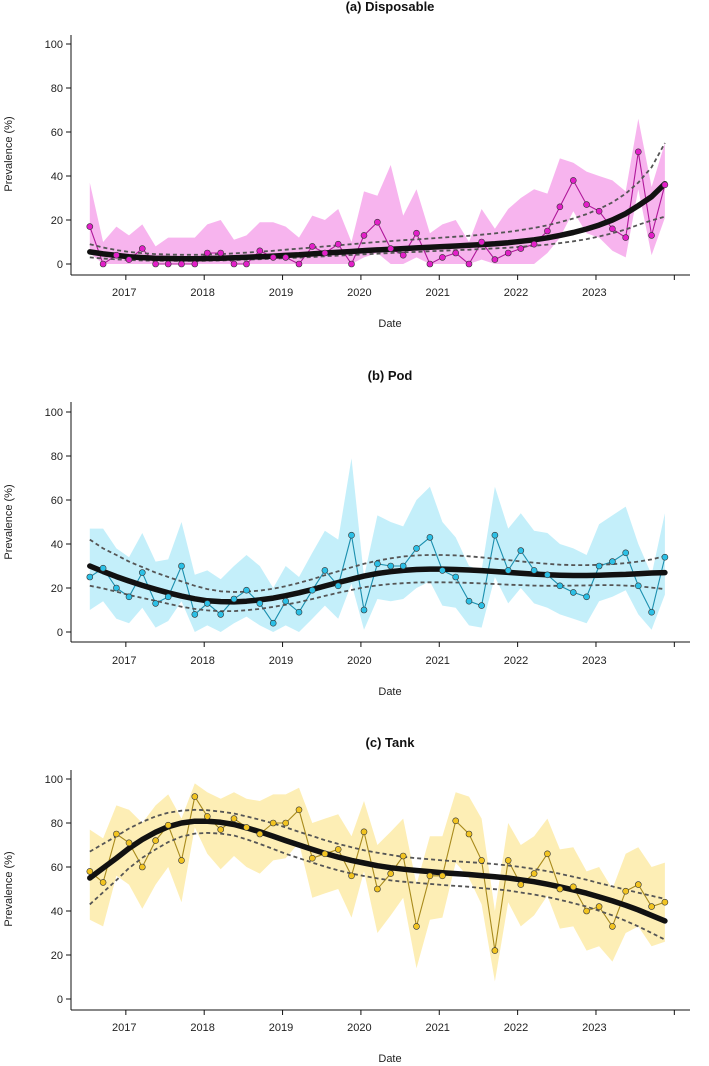 The image size is (709, 1066). Describe the element at coordinates (57, 221) in the screenshot. I see `y-tick-label: 20` at that location.